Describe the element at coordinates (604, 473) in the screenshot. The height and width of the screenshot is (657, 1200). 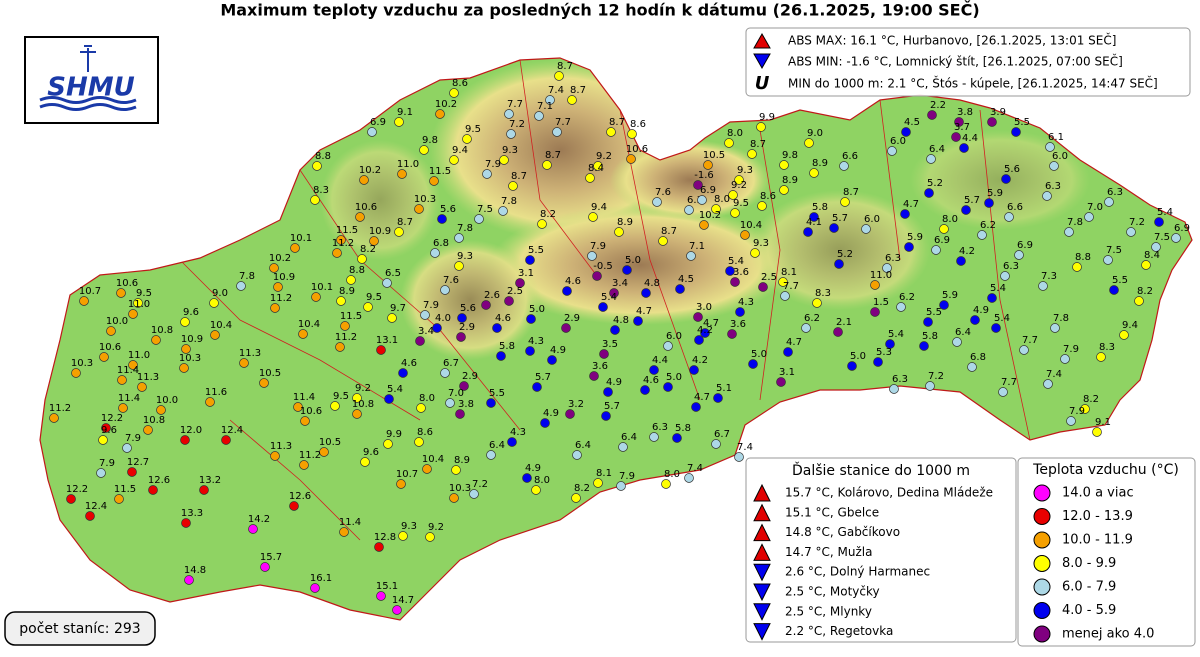
I see `station-label: 8.1` at that location.